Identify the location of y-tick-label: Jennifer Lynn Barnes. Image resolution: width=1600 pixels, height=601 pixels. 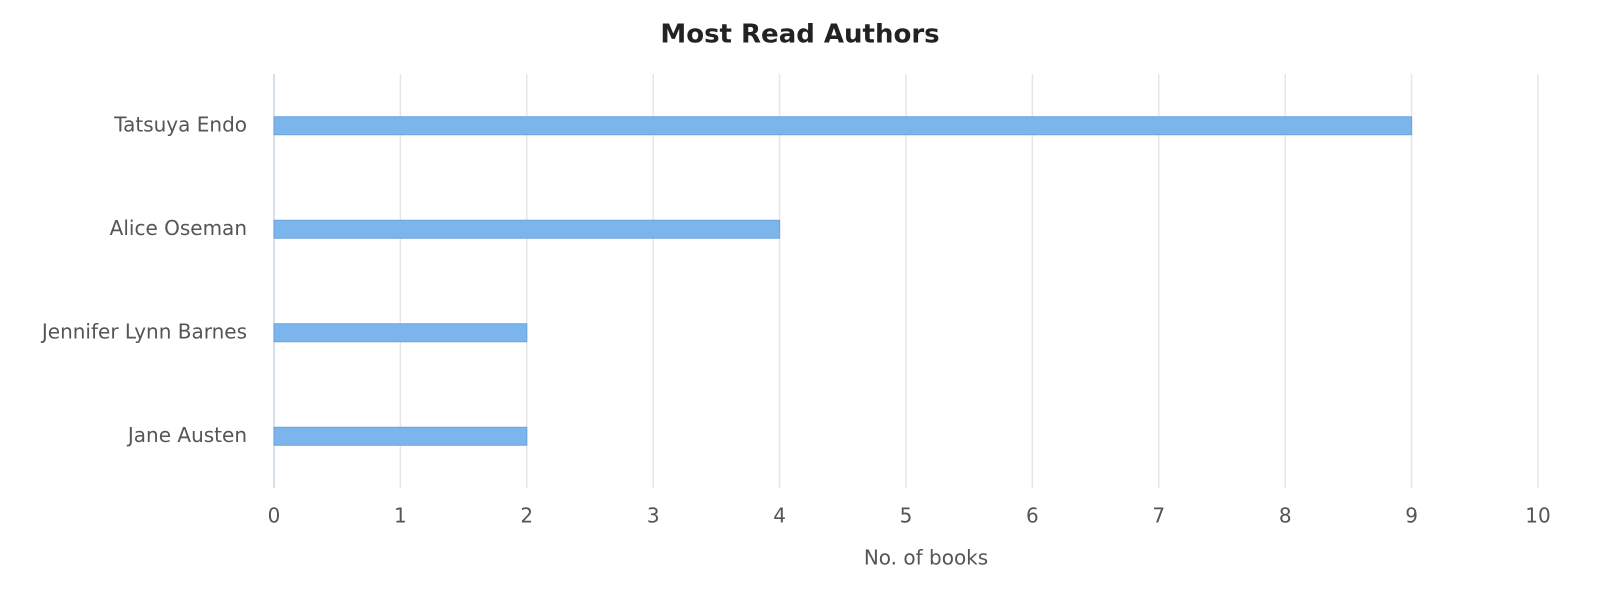
(143, 331).